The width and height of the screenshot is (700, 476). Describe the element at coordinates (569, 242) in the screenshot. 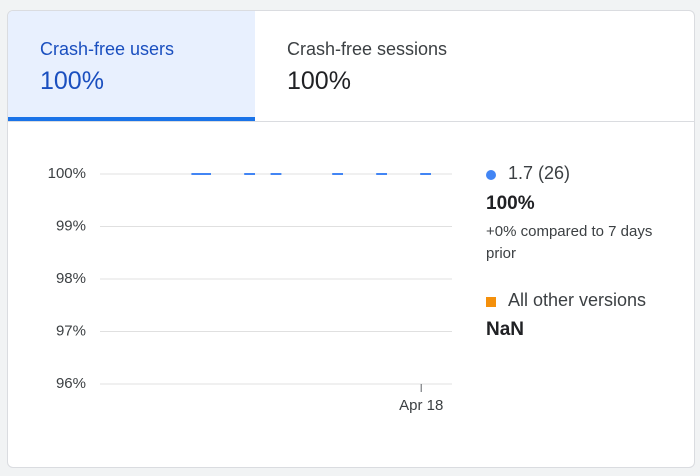

I see `legend-note: +0% compared to 7 days prior` at that location.